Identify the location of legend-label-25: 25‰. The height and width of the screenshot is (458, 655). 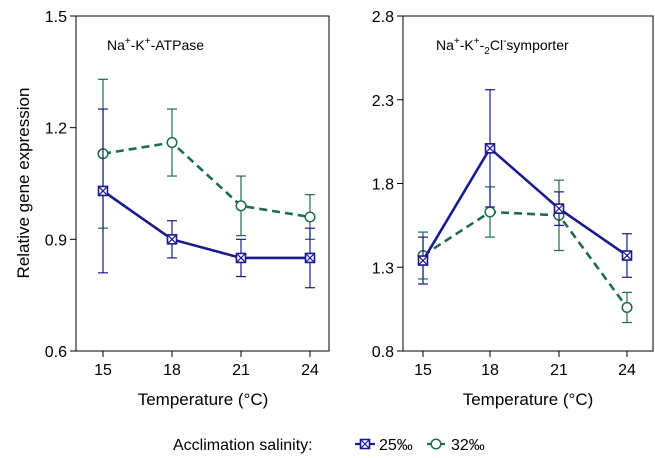
(396, 445).